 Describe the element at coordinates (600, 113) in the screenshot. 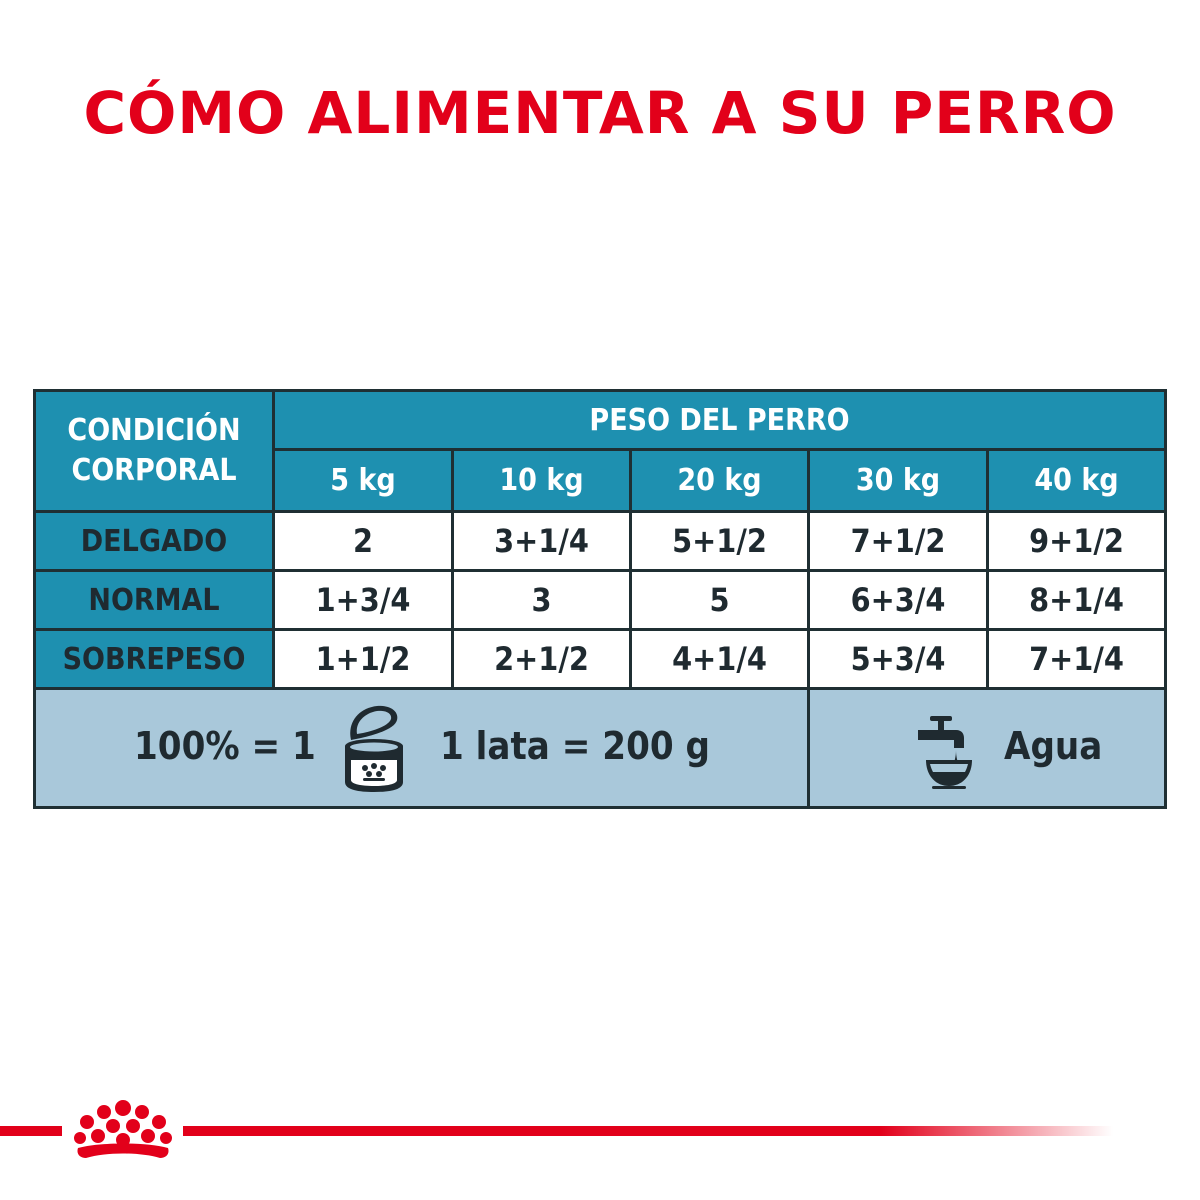

I see `page-title: CÓMO ALIMENTAR A SU PERRO` at that location.